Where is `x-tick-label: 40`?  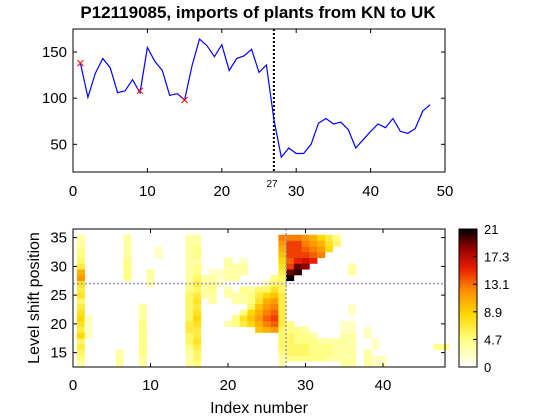 x-tick-label: 40 is located at coordinates (370, 191).